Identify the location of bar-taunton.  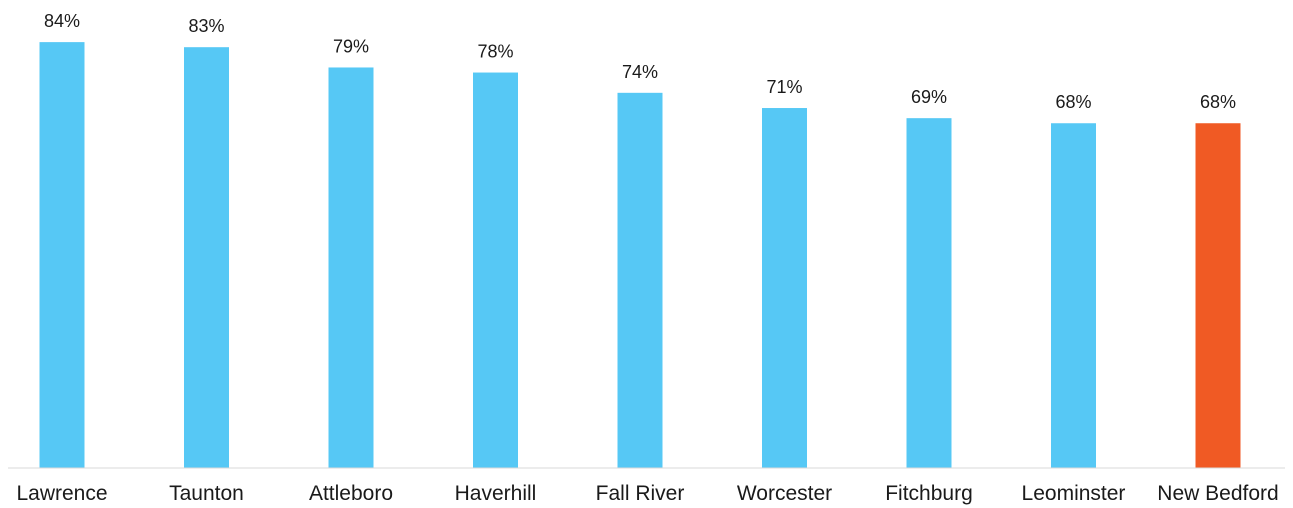
(206, 257).